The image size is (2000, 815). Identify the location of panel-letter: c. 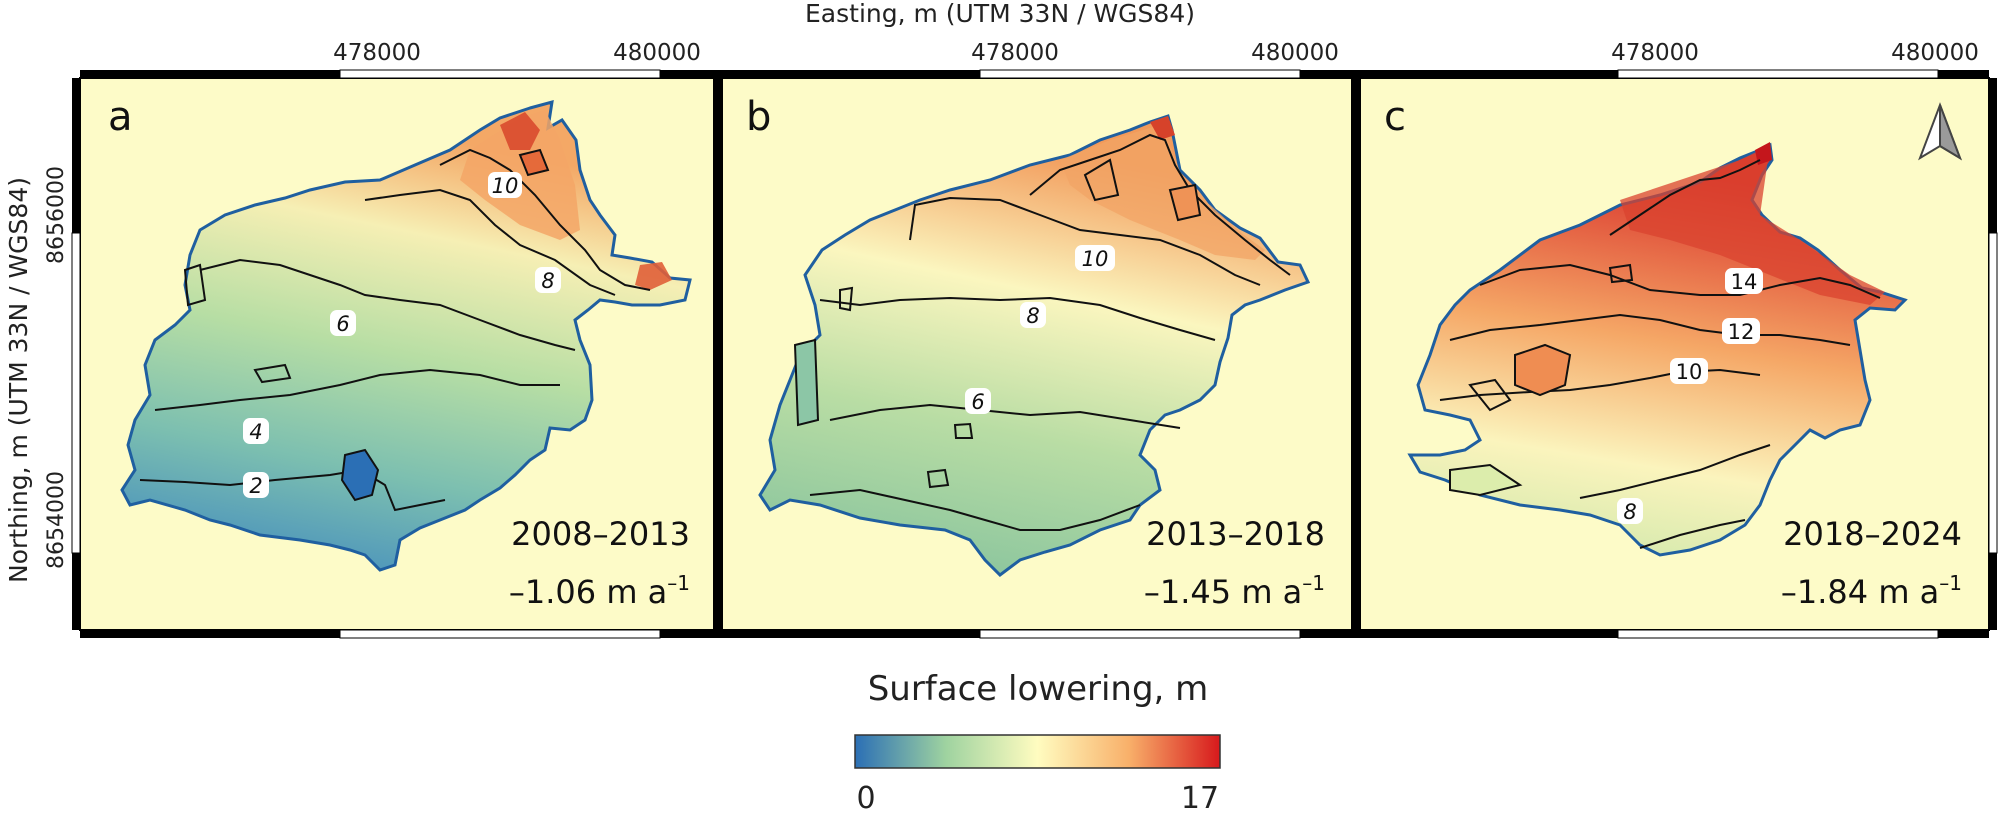
(1395, 117).